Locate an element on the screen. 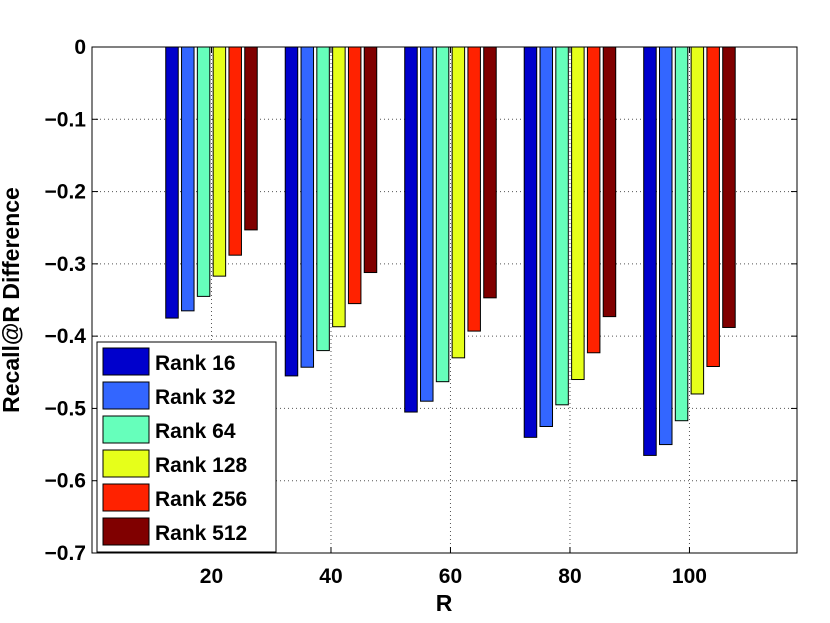 Image resolution: width=830 pixels, height=623 pixels. bar-rank-128-r100 is located at coordinates (697, 220).